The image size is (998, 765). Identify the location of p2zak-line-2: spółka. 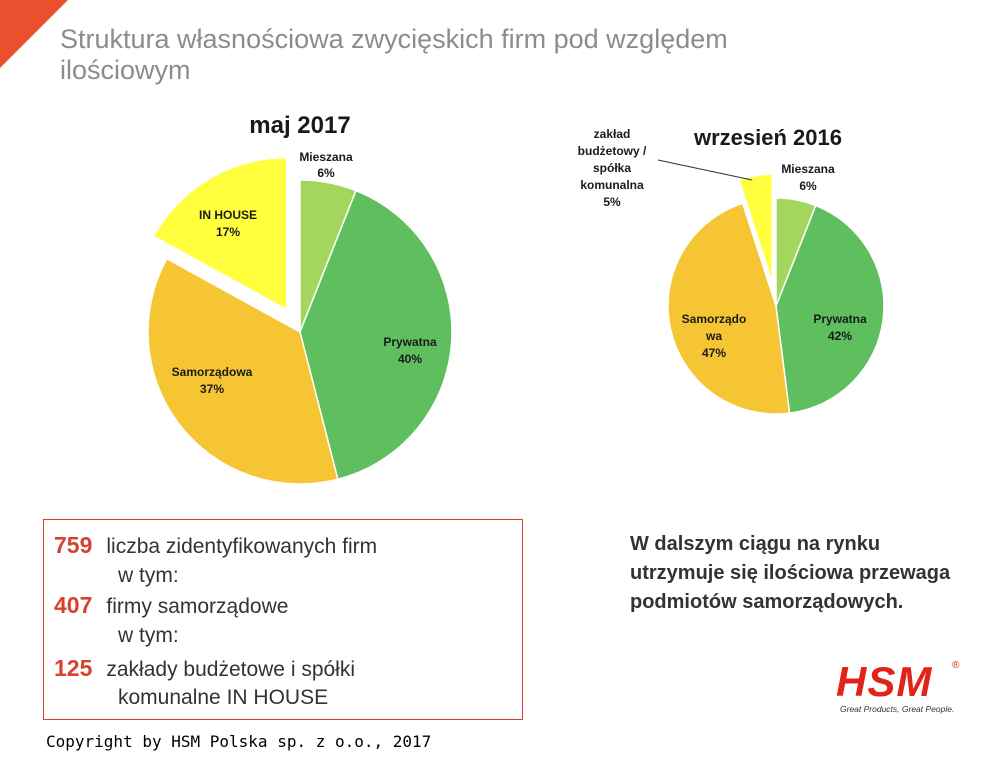
(612, 168).